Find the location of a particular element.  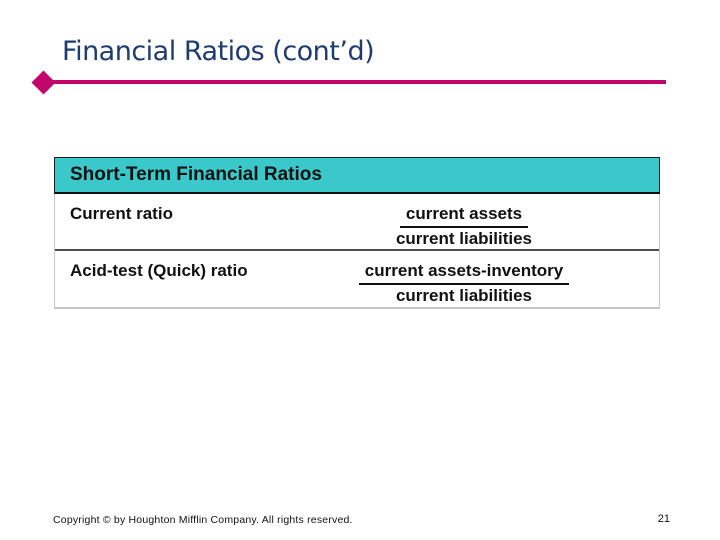

ratio-formula: current assets current liabilities is located at coordinates (464, 221).